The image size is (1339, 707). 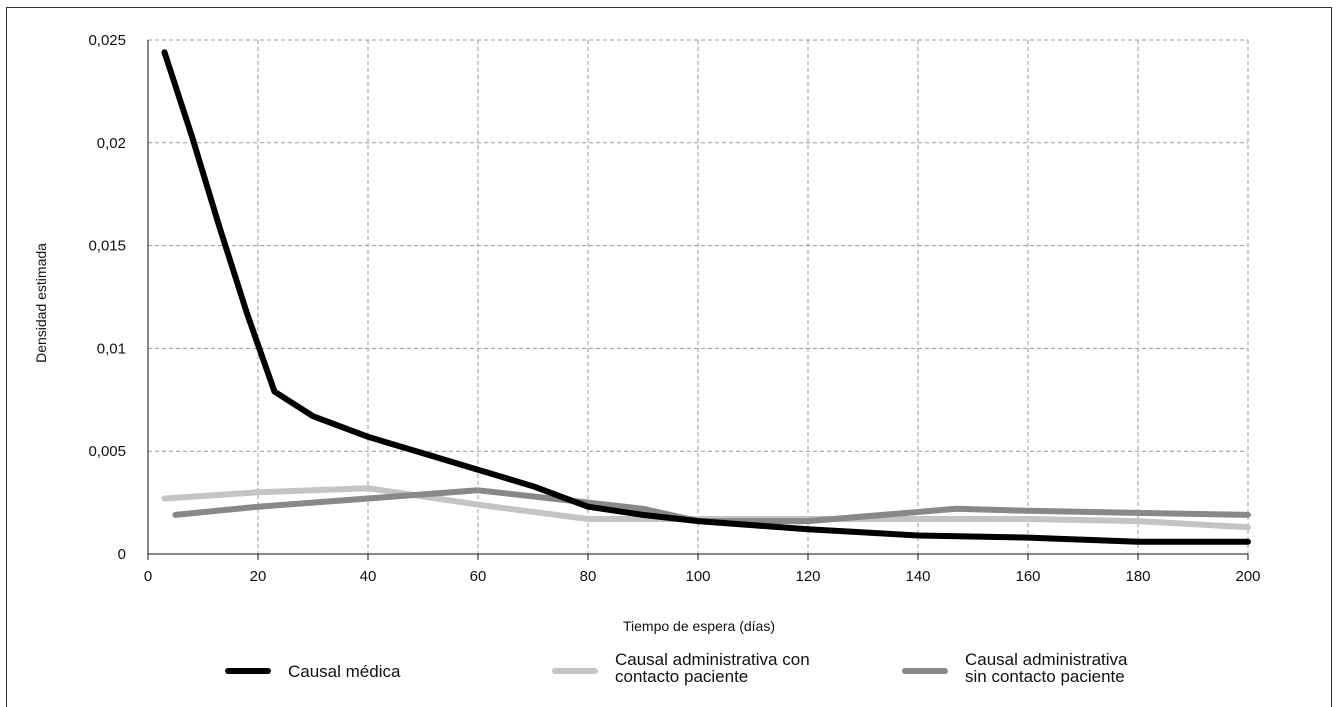 I want to click on x-tick-label: 200, so click(x=1247, y=576).